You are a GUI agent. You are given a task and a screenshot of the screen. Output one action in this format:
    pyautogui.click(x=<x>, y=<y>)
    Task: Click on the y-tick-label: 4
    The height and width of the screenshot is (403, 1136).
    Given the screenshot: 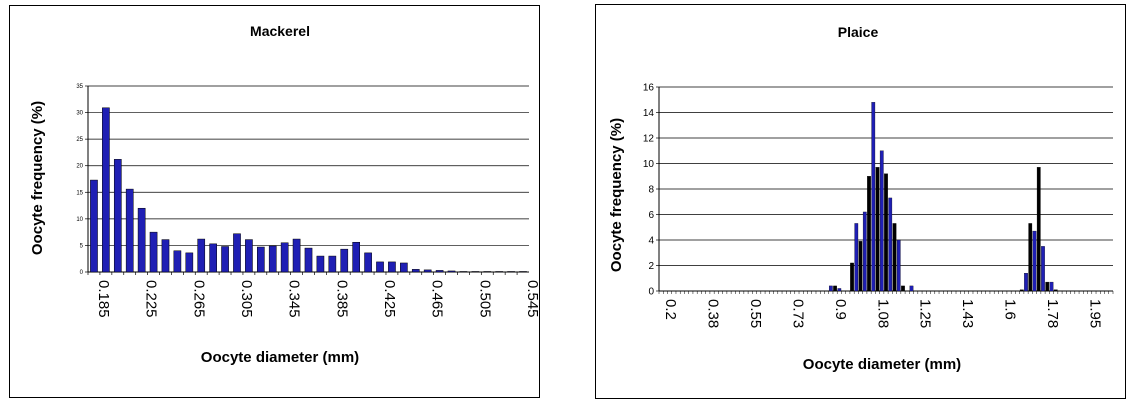 What is the action you would take?
    pyautogui.click(x=651, y=241)
    